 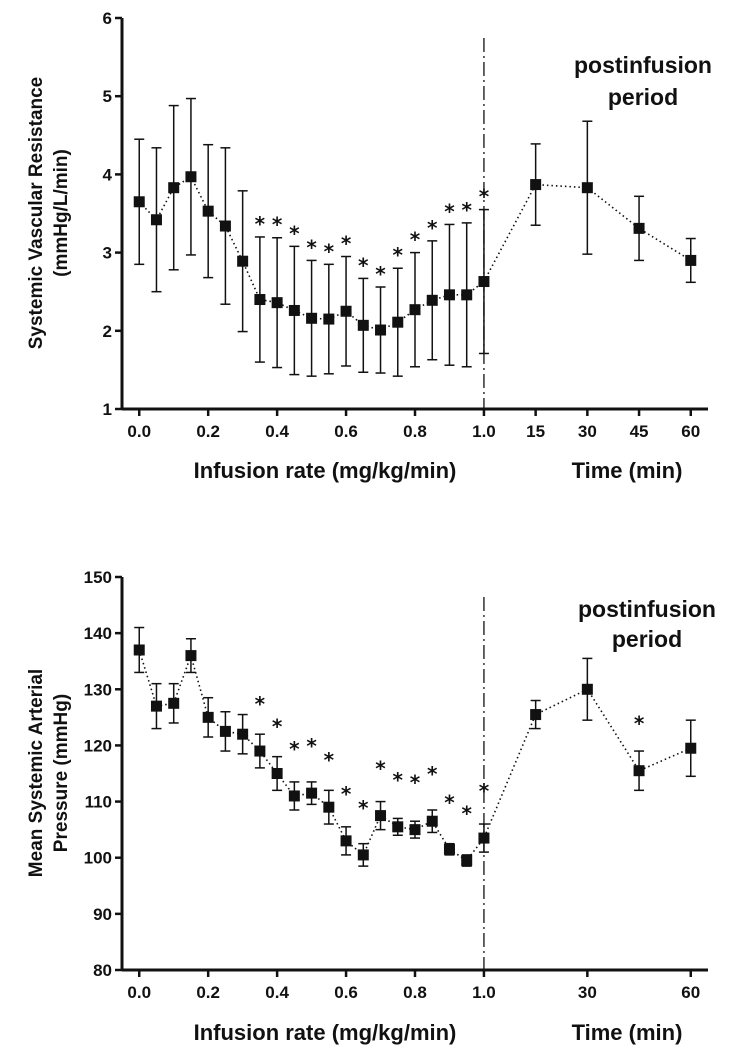 I want to click on y-tick-label: 100, so click(x=98, y=858).